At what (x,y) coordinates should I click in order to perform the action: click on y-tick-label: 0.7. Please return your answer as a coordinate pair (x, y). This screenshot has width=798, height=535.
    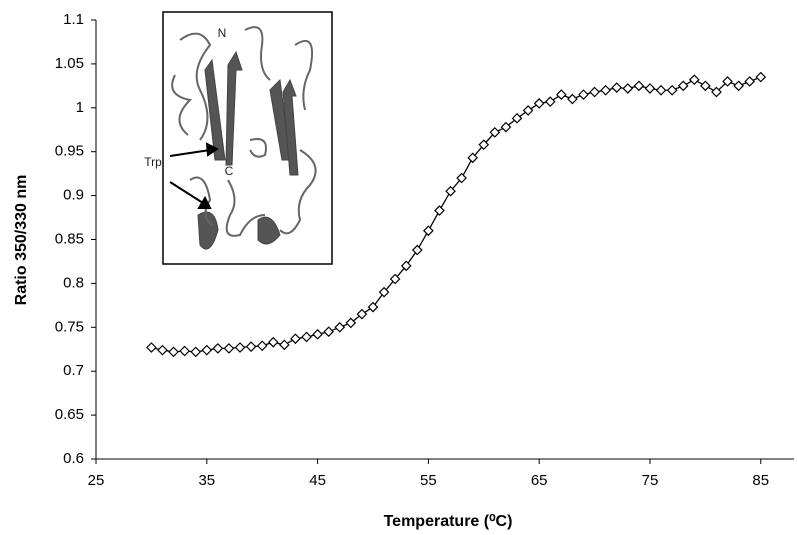
    Looking at the image, I should click on (73, 370).